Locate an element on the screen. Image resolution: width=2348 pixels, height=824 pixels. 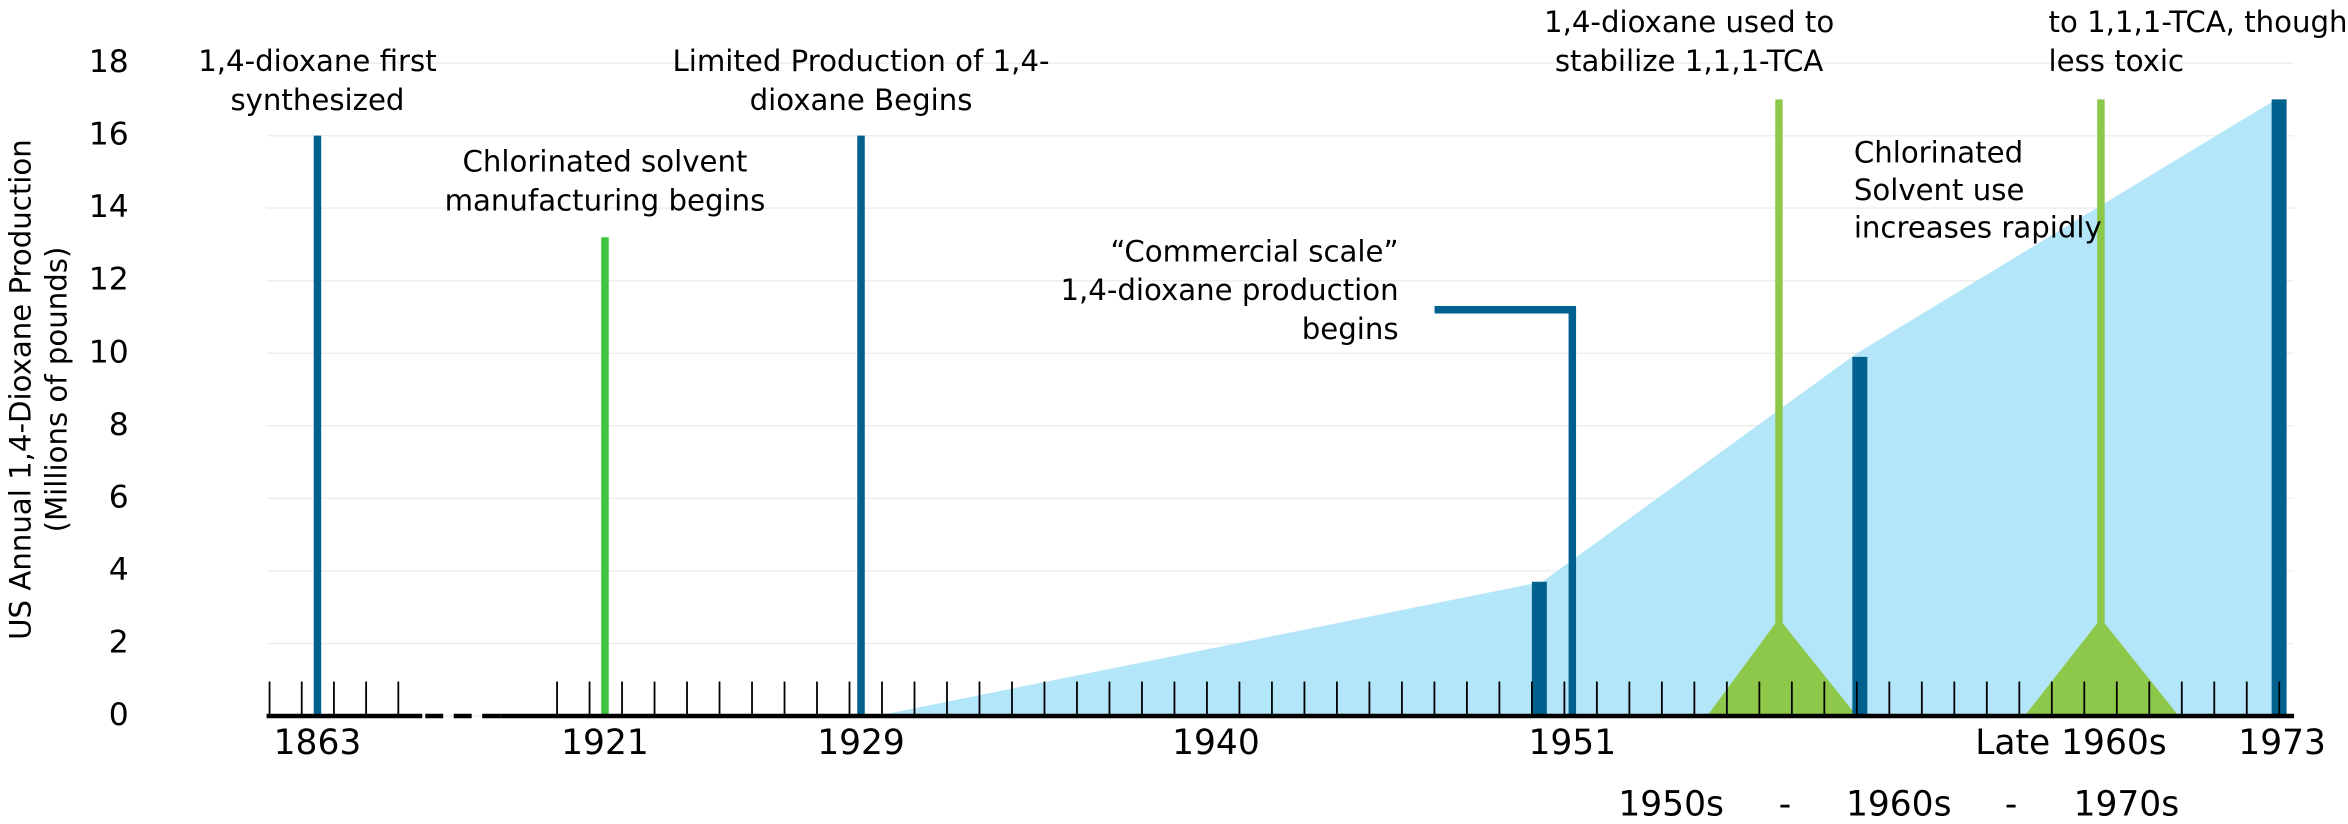
x-tick-label: 1940 is located at coordinates (1216, 743).